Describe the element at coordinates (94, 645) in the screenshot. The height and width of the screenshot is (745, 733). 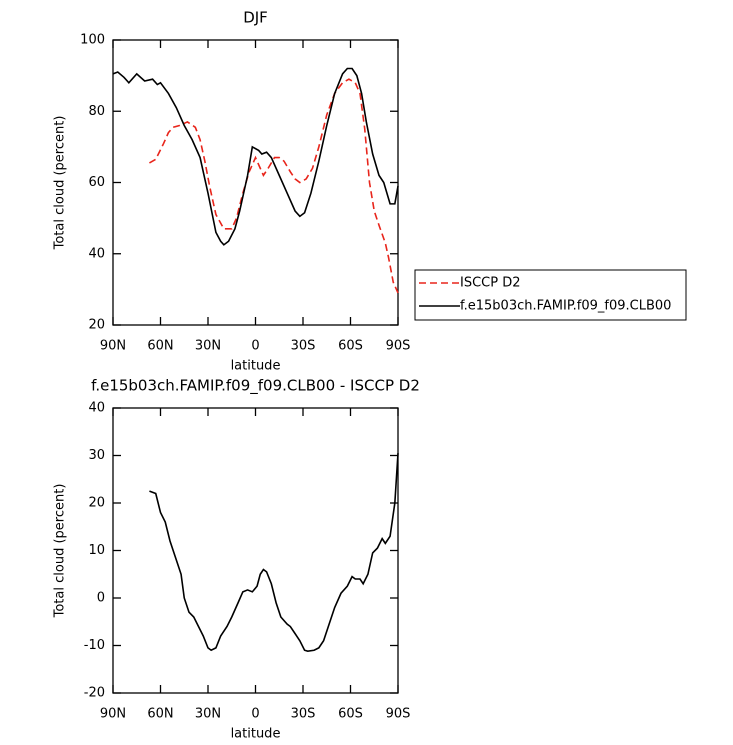
I see `y-tick-label: -10` at that location.